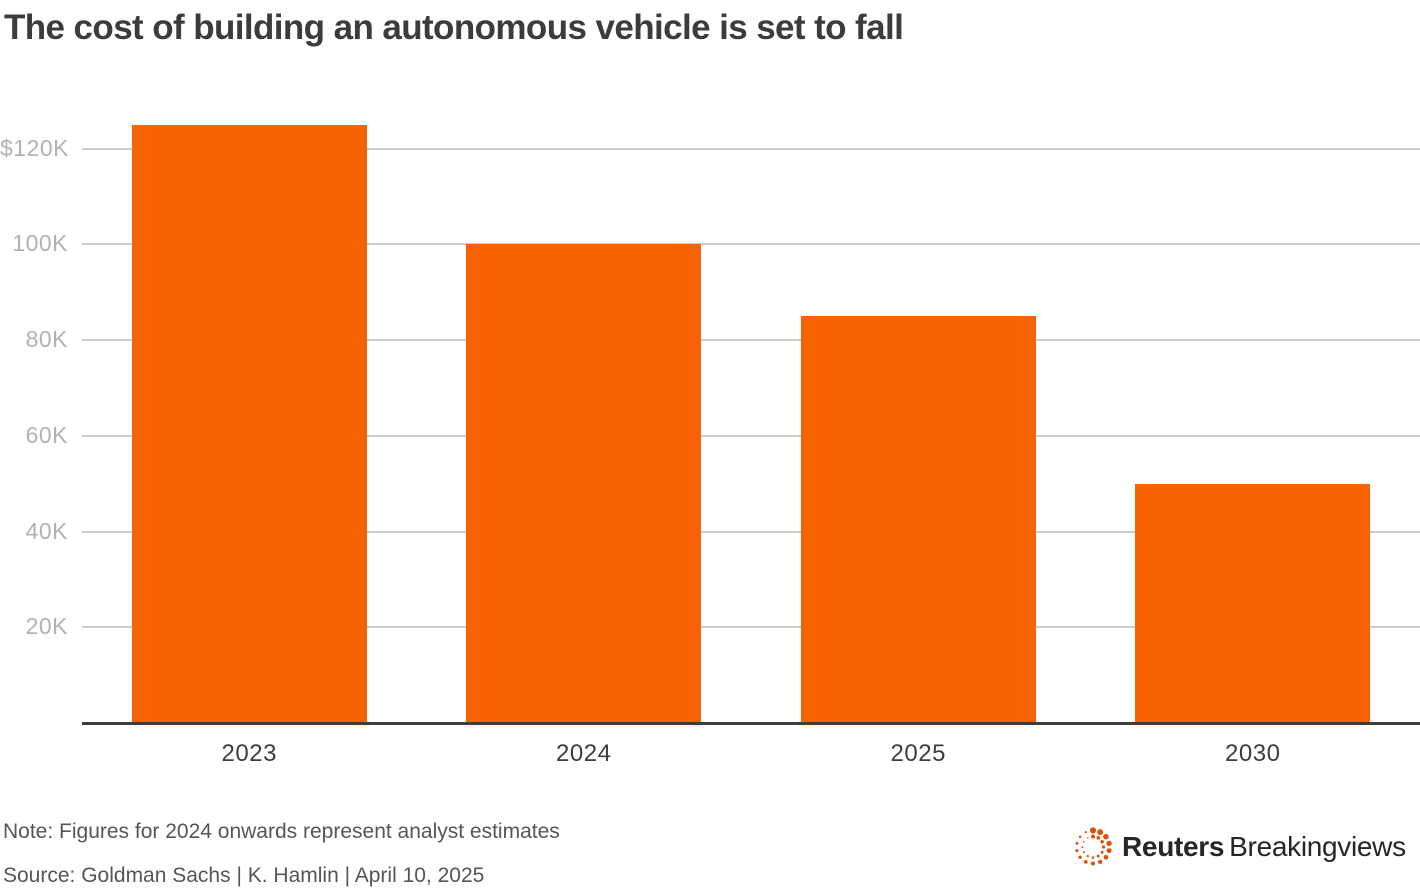  What do you see at coordinates (584, 753) in the screenshot?
I see `x-axis-label: 2024` at bounding box center [584, 753].